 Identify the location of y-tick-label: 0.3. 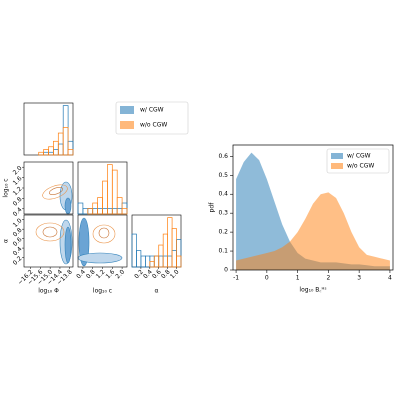
(223, 213).